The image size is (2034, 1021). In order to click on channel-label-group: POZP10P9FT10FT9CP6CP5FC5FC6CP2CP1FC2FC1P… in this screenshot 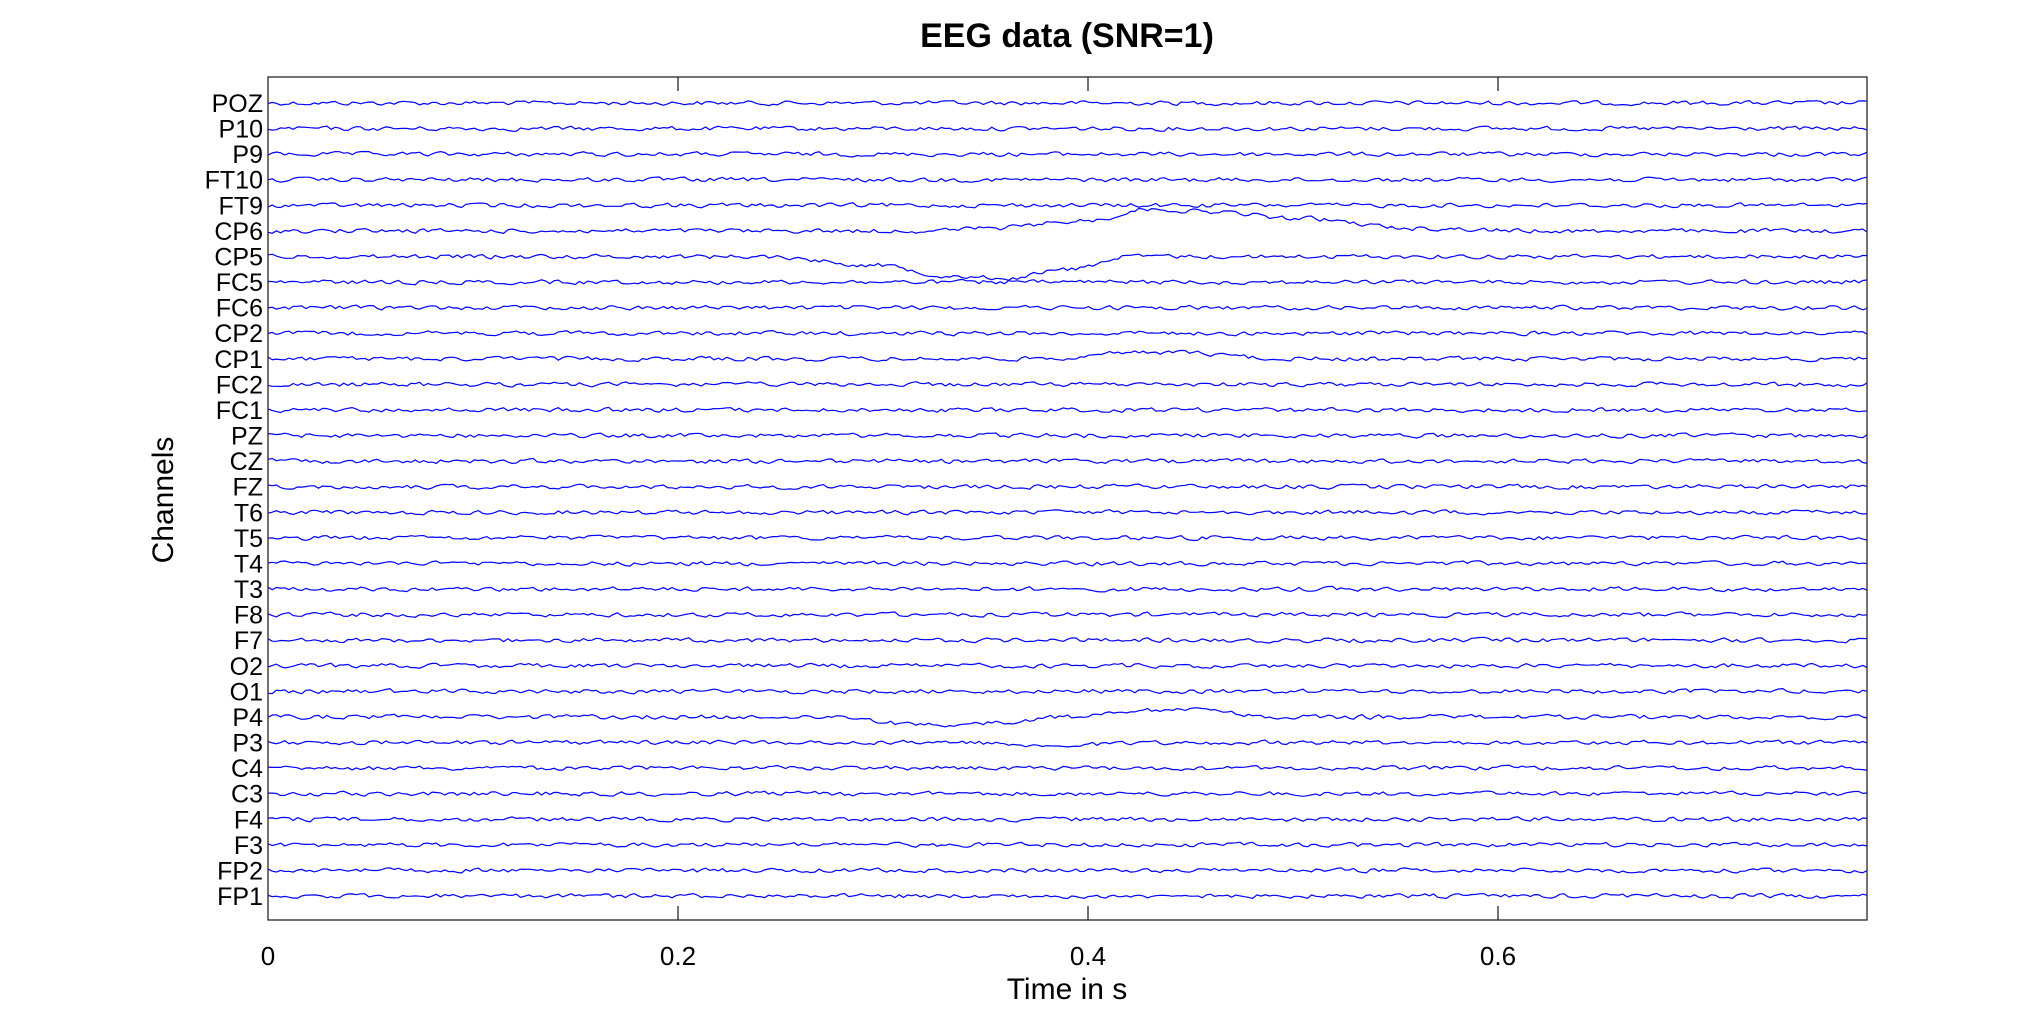, I will do `click(234, 500)`.